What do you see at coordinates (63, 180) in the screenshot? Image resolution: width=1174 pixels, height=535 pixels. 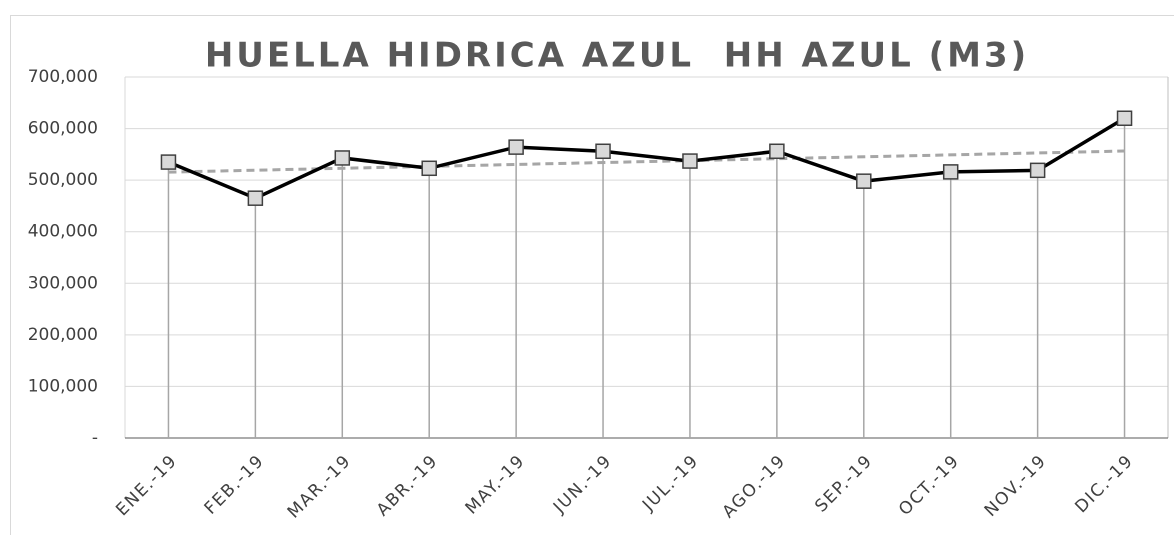 I see `y-tick-label: 500,000` at bounding box center [63, 180].